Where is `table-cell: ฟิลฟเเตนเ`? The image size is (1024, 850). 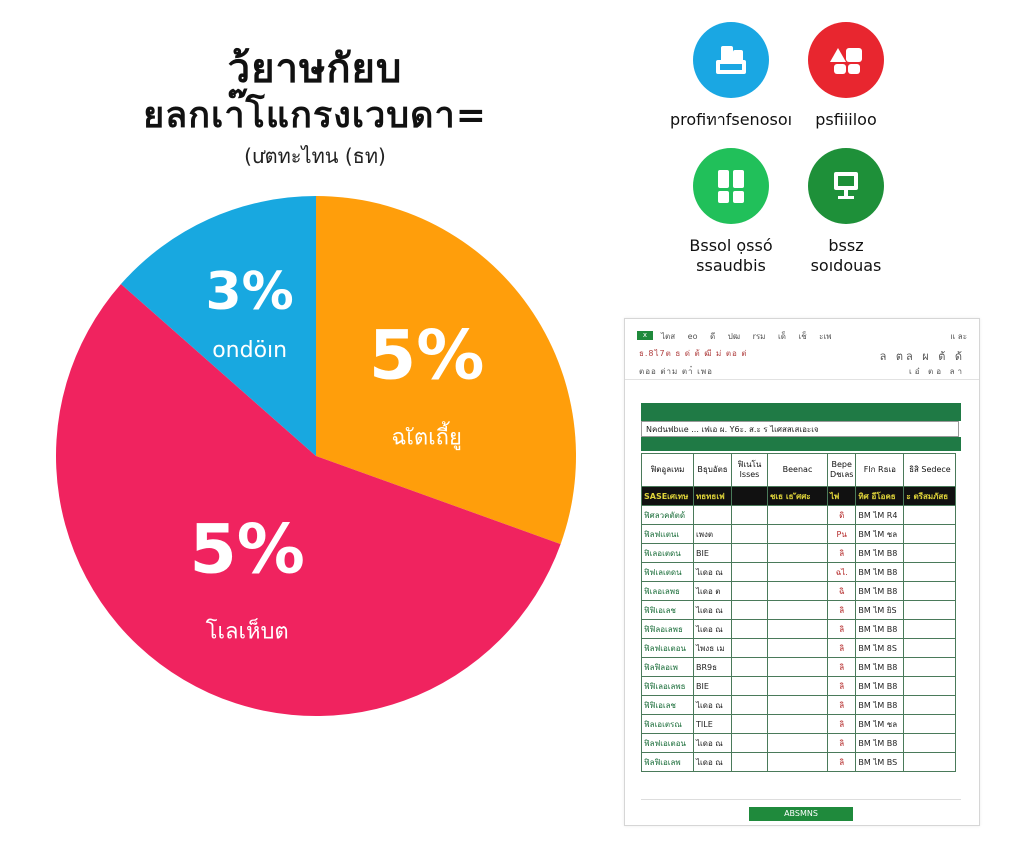 table-cell: ฟิลฟเเตนเ is located at coordinates (667, 534).